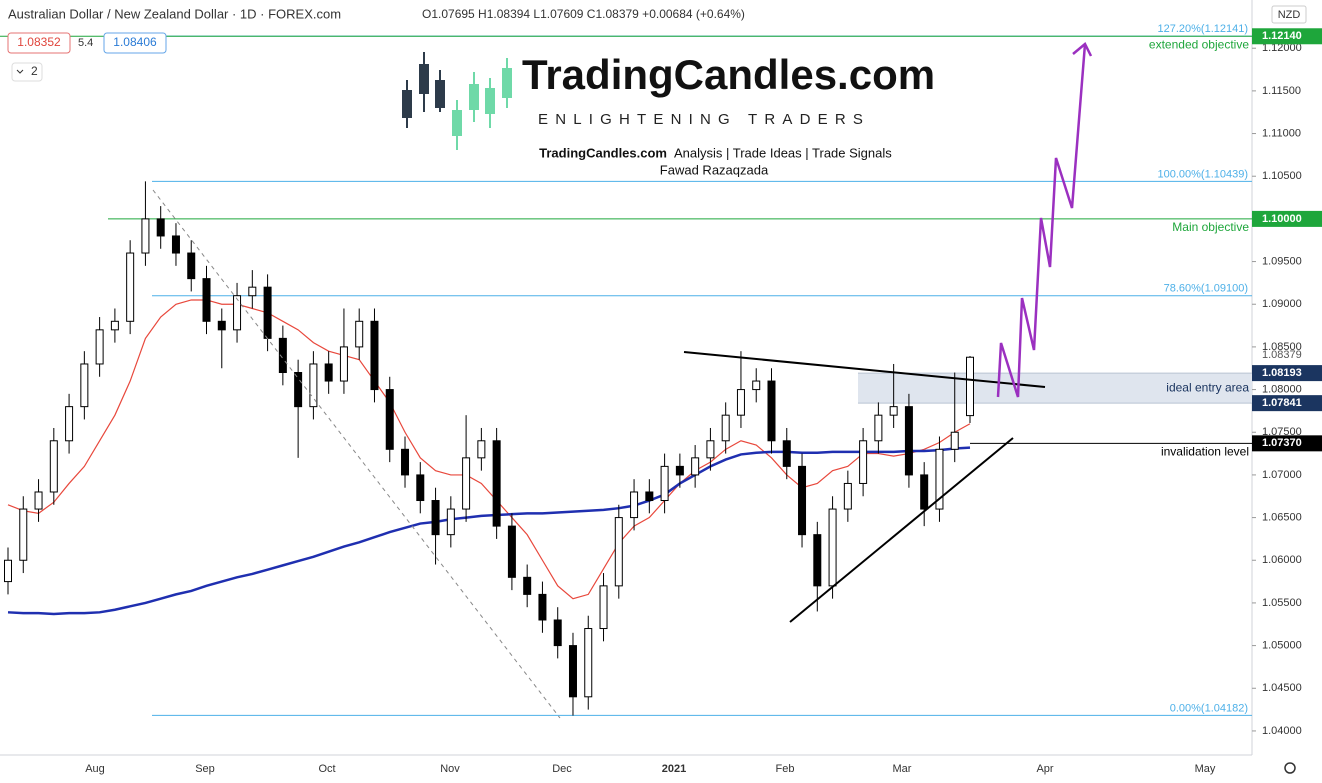  I want to click on y-tick-label: 1.05500, so click(1282, 603).